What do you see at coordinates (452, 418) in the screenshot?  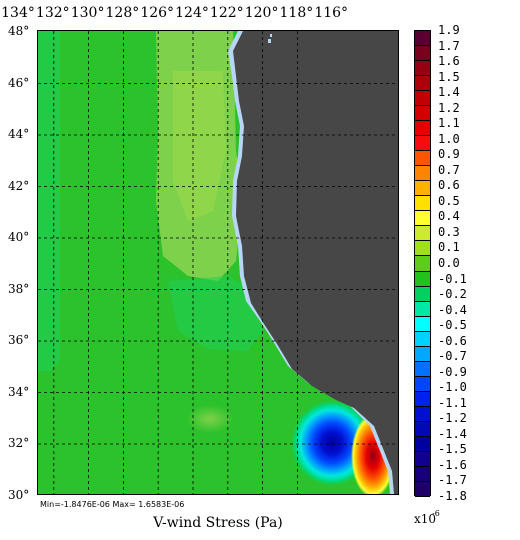 I see `colorbar-label: -1.2` at bounding box center [452, 418].